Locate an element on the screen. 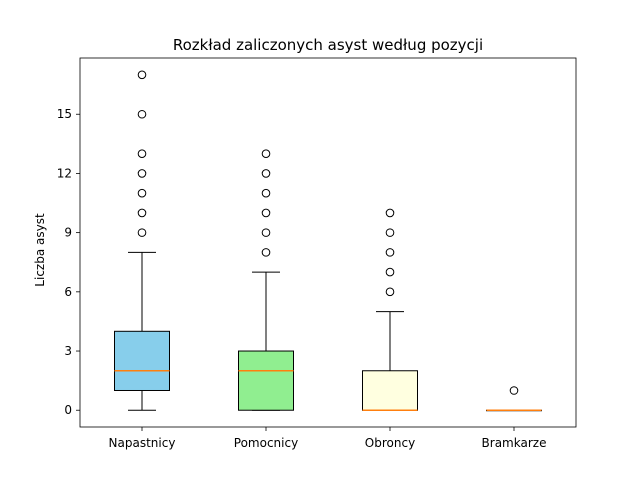  y-tick-label: 3 is located at coordinates (68, 351).